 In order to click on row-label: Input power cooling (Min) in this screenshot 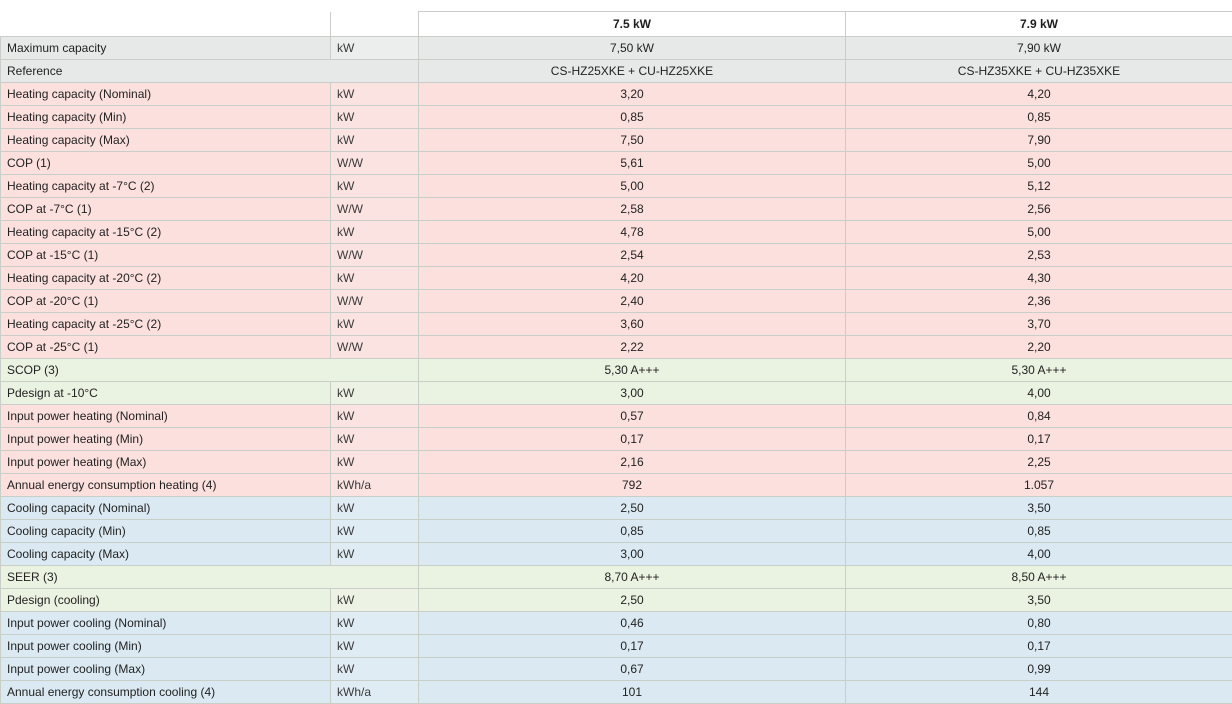, I will do `click(166, 646)`.